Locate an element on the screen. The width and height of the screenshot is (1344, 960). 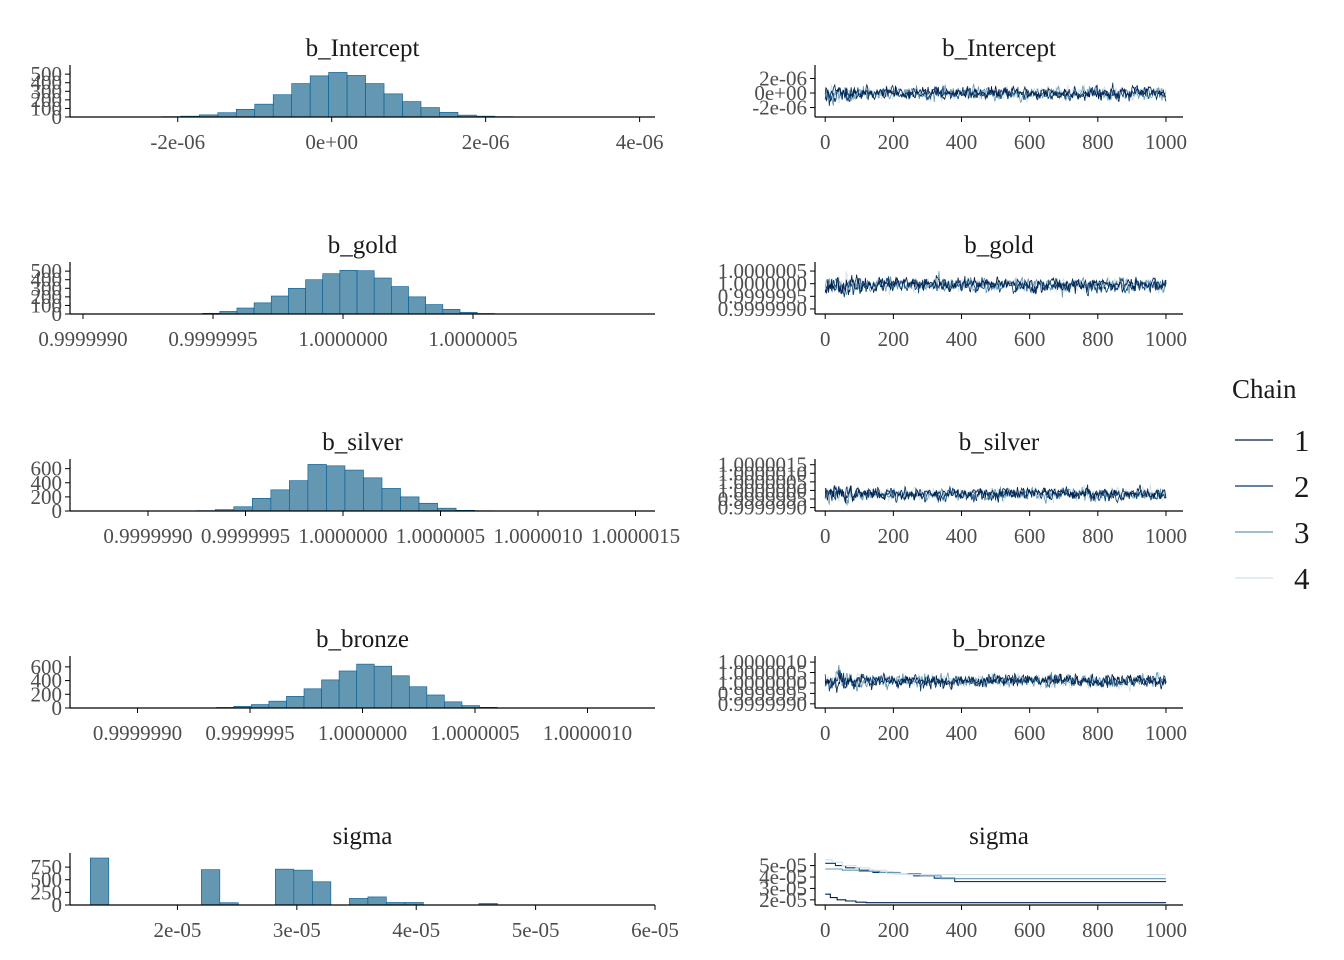
x-tick-label: 0.9999995 is located at coordinates (245, 536).